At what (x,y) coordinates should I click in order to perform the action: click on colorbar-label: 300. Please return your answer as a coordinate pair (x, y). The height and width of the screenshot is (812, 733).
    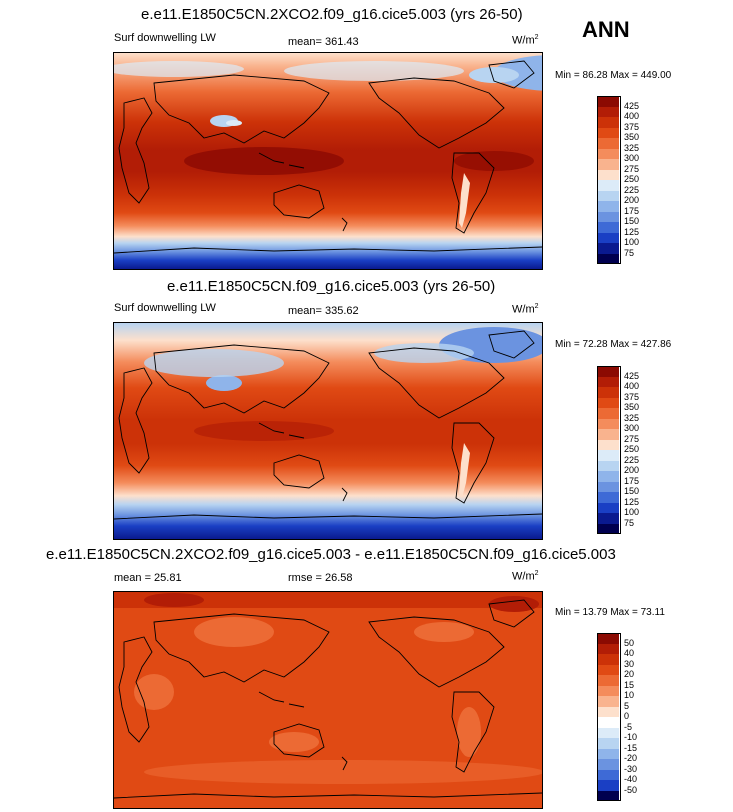
    Looking at the image, I should click on (632, 158).